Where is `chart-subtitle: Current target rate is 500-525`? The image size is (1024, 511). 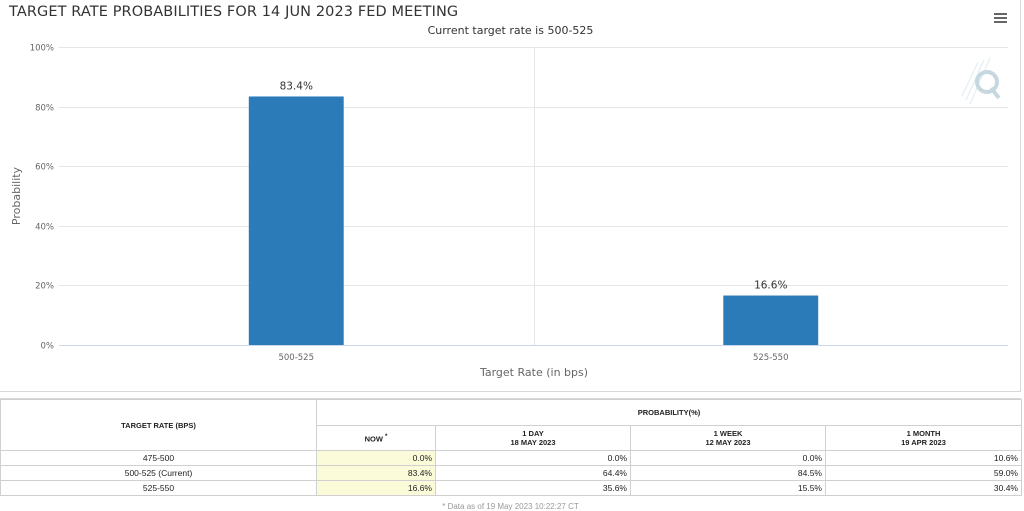 chart-subtitle: Current target rate is 500-525 is located at coordinates (510, 30).